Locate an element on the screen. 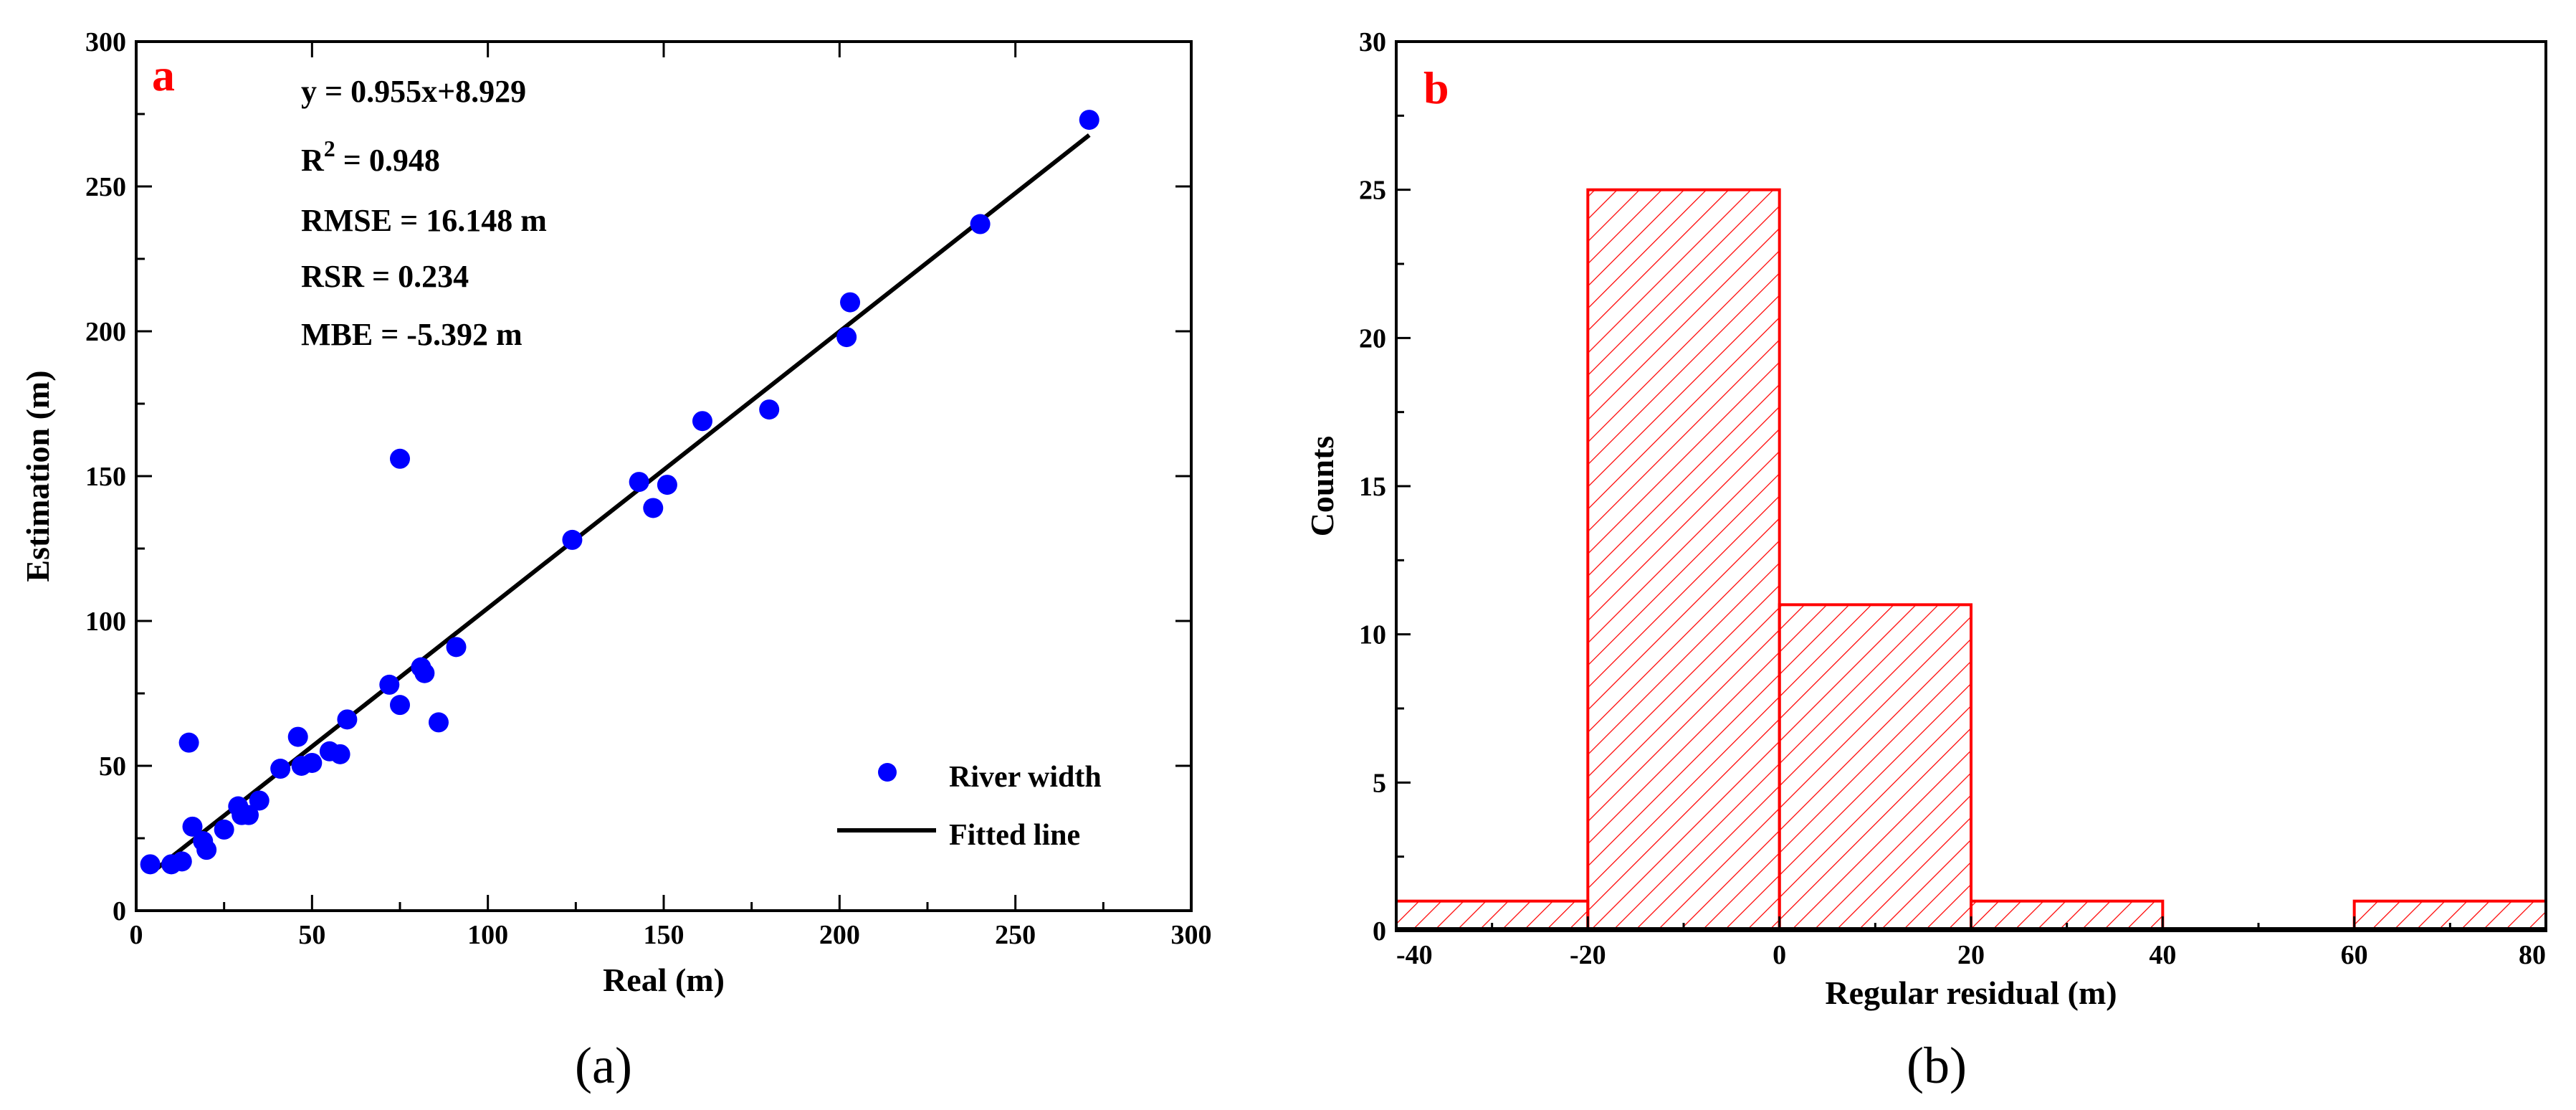 The height and width of the screenshot is (1110, 2576). x-tick-label: 100 is located at coordinates (487, 935).